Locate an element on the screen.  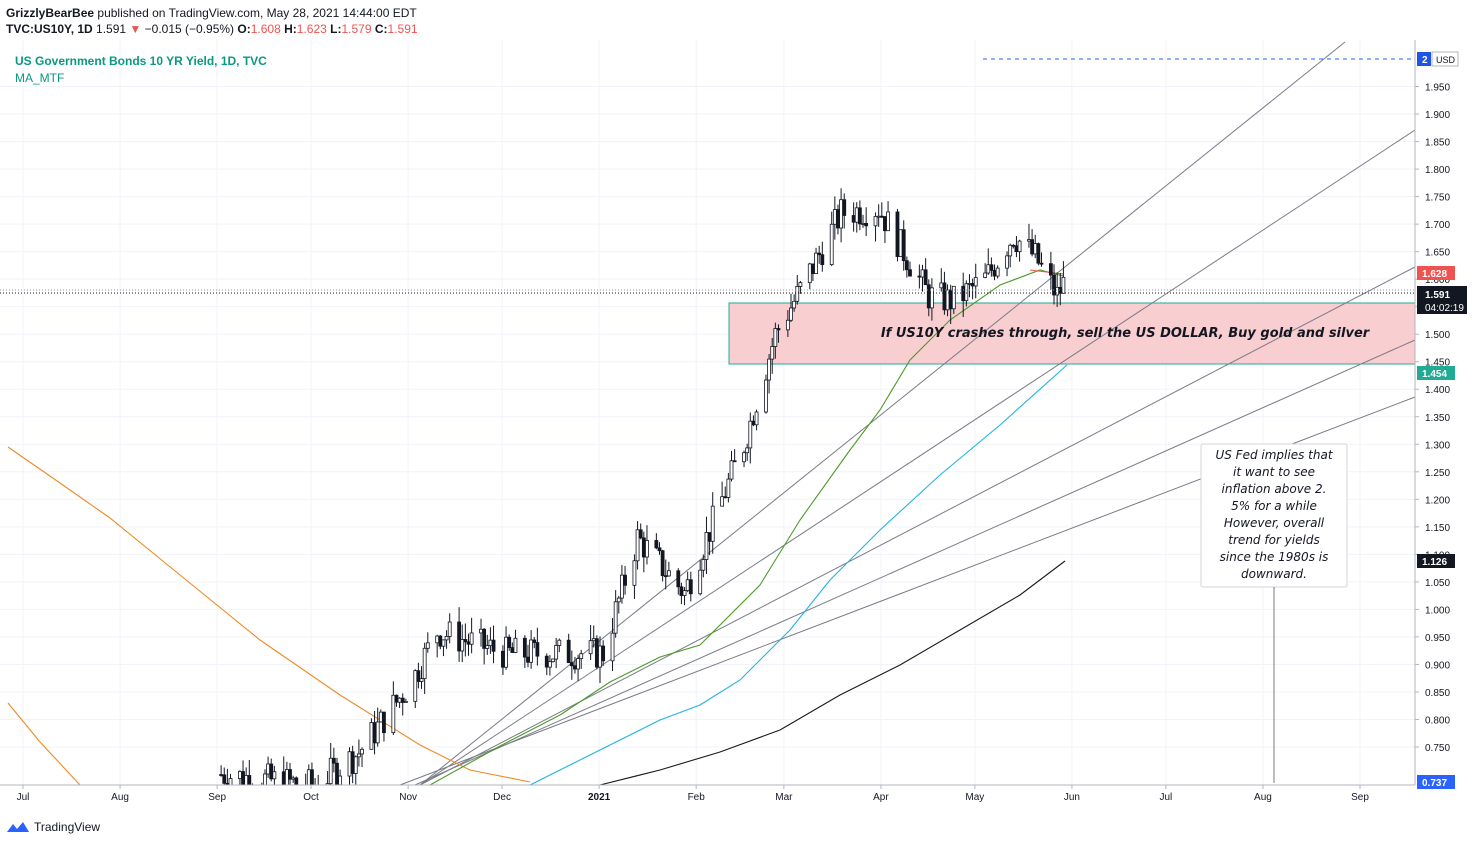
y-tick-label: 0.850 is located at coordinates (1437, 693).